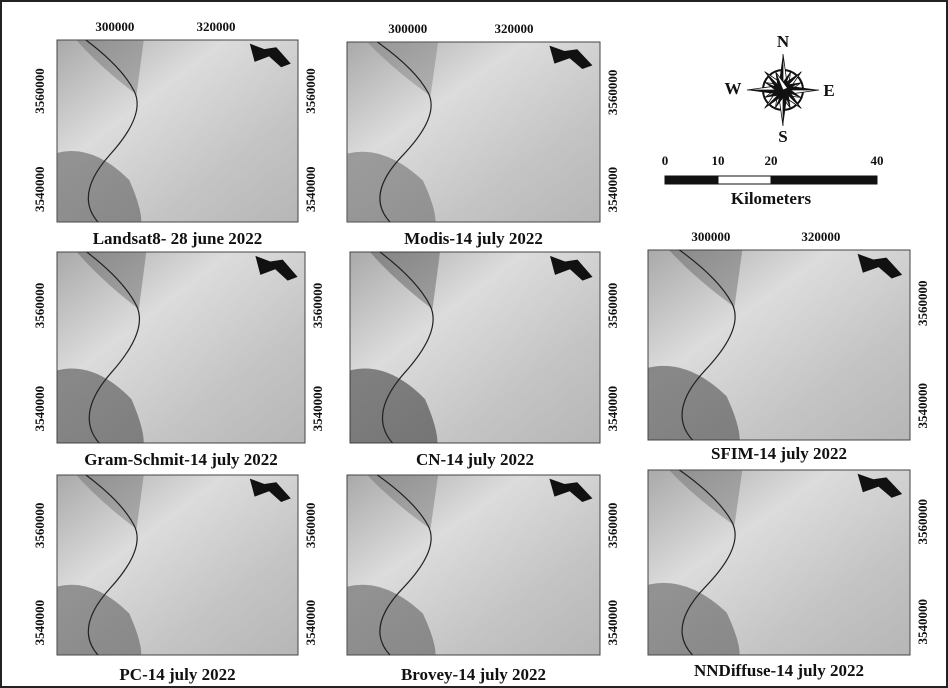  Describe the element at coordinates (665, 160) in the screenshot. I see `scale-label: 0` at that location.